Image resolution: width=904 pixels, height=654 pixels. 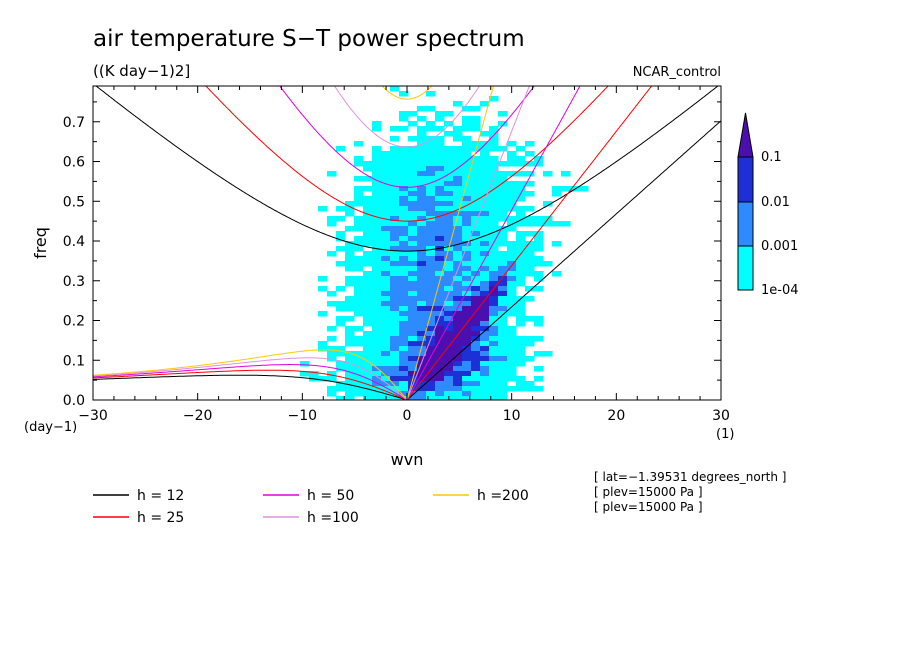 I want to click on x-tick-label: −30, so click(x=93, y=416).